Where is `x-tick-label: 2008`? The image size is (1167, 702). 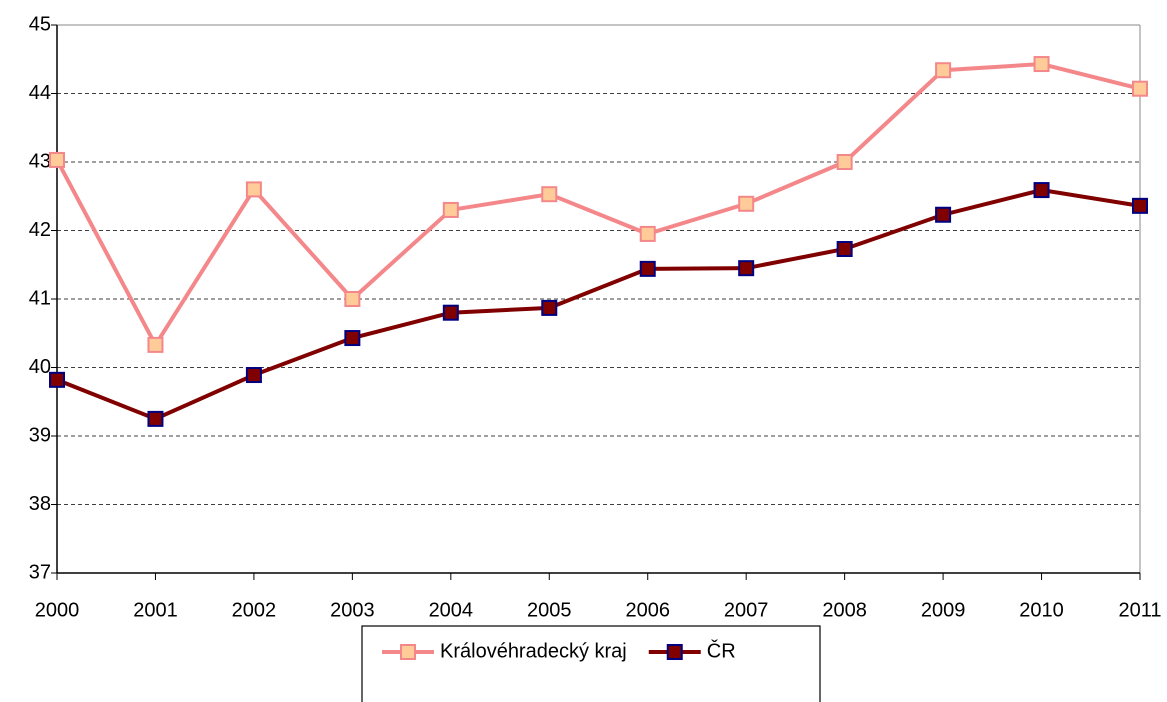
x-tick-label: 2008 is located at coordinates (844, 610).